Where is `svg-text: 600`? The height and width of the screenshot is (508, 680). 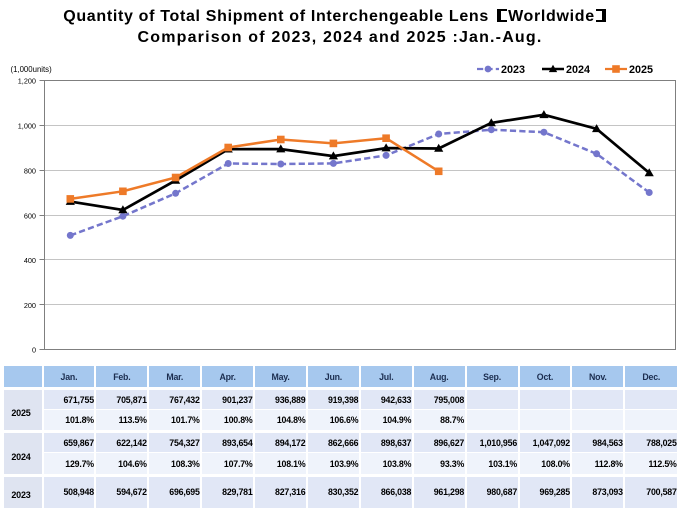 svg-text: 600 is located at coordinates (30, 216).